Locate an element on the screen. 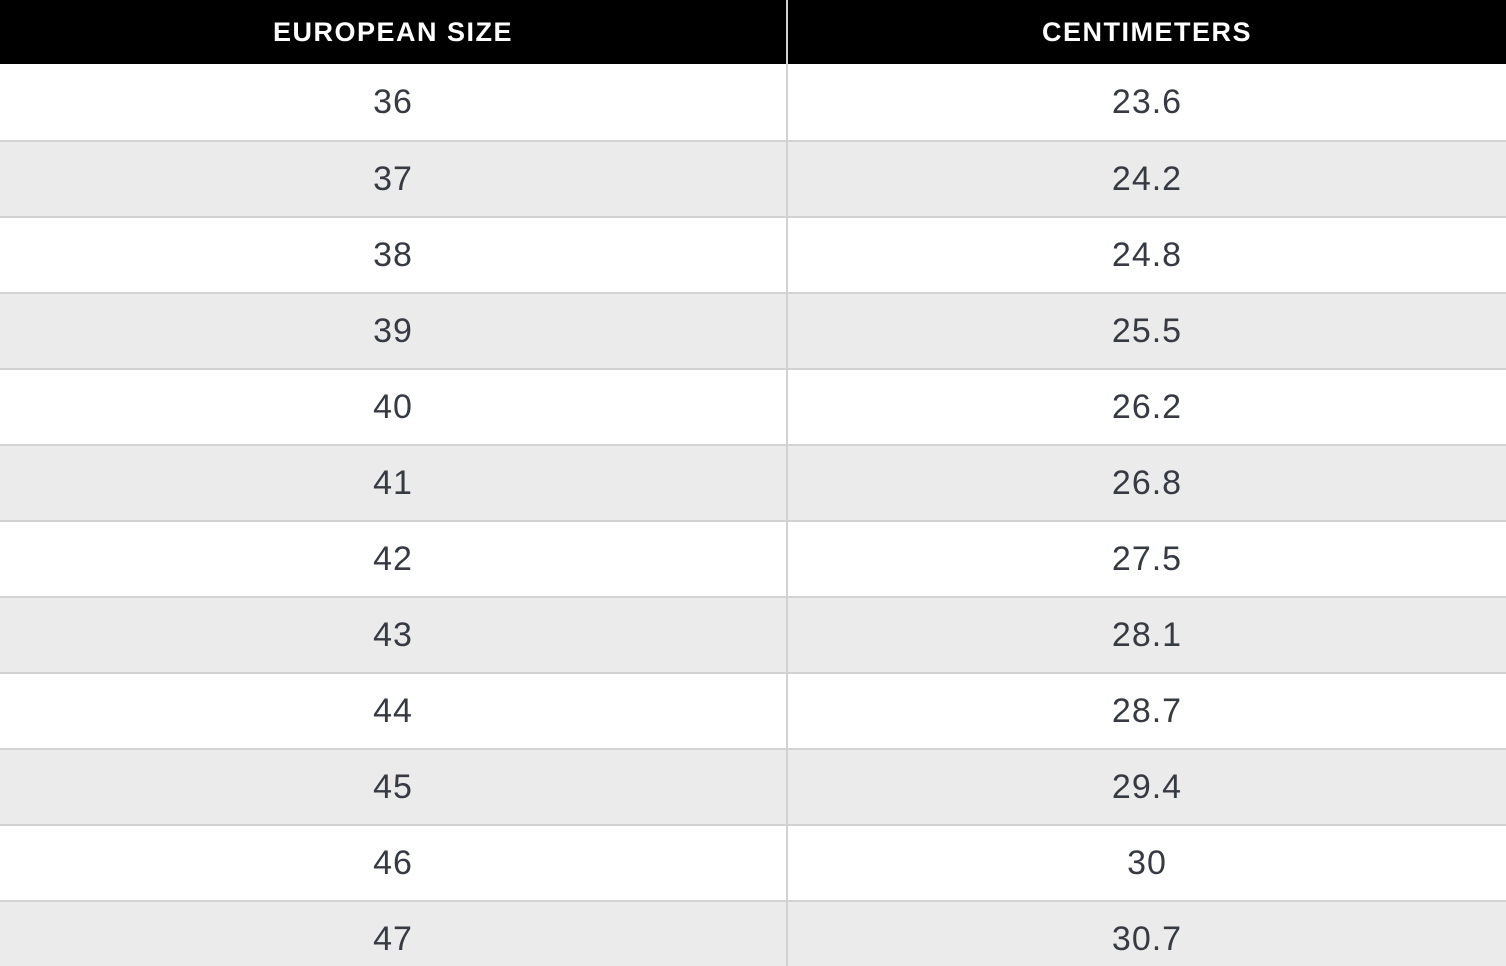  cm-cell: 25.5 is located at coordinates (1147, 330).